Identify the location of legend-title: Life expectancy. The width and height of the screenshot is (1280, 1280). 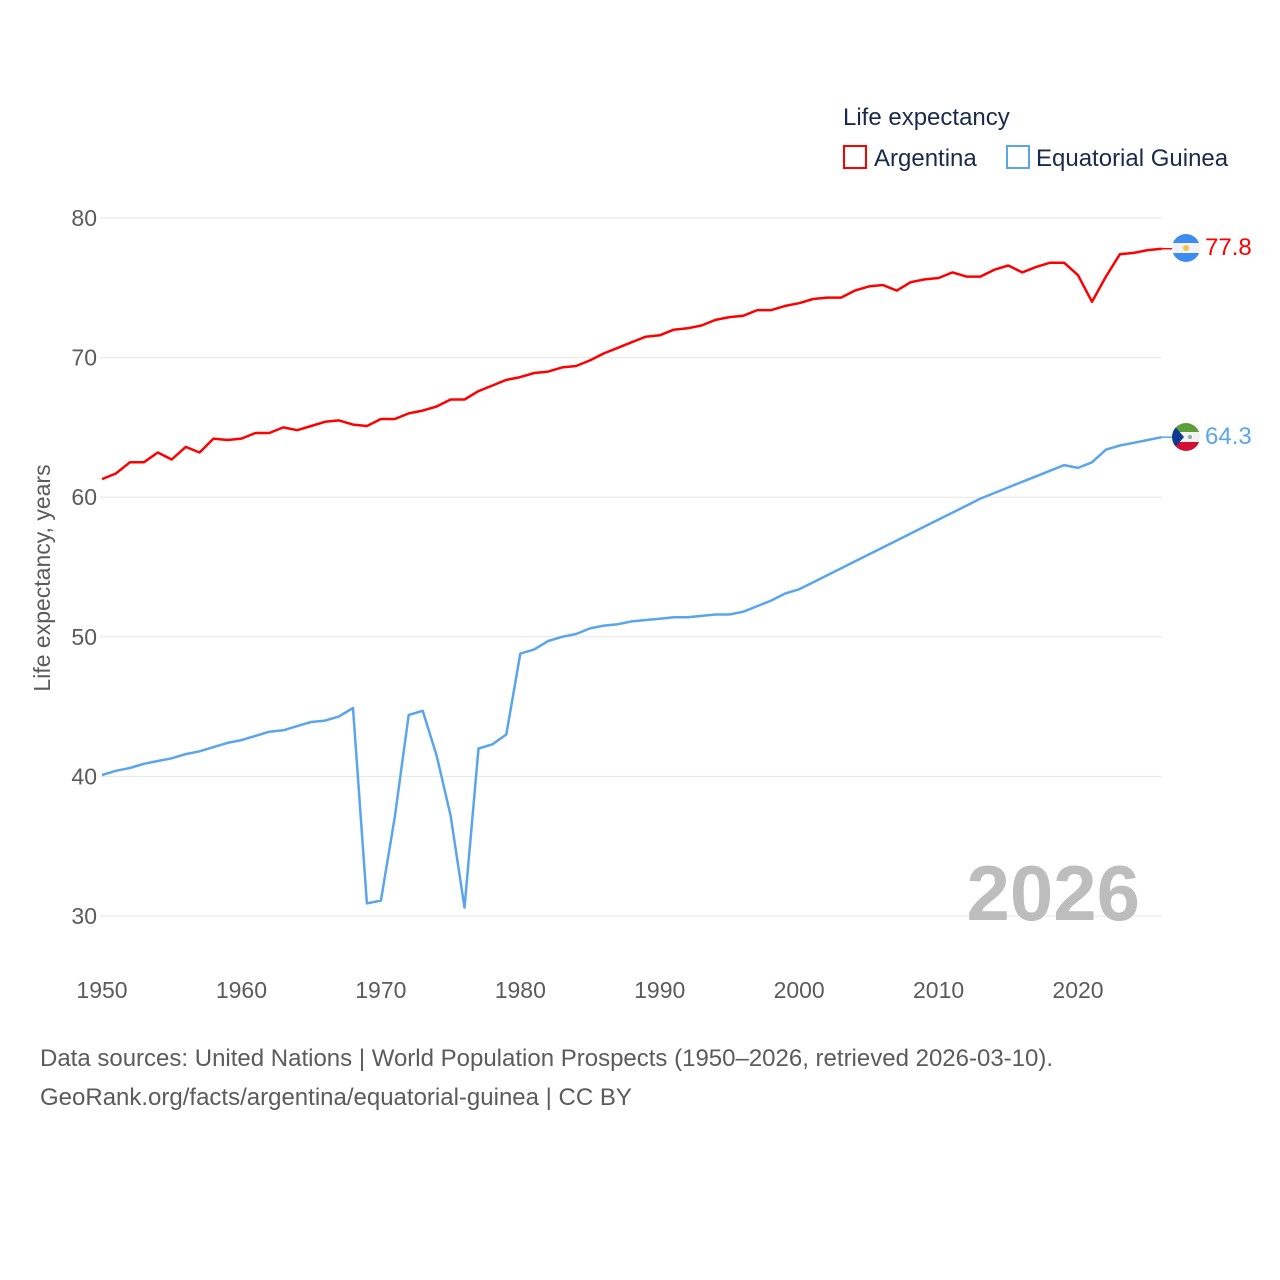
(926, 117).